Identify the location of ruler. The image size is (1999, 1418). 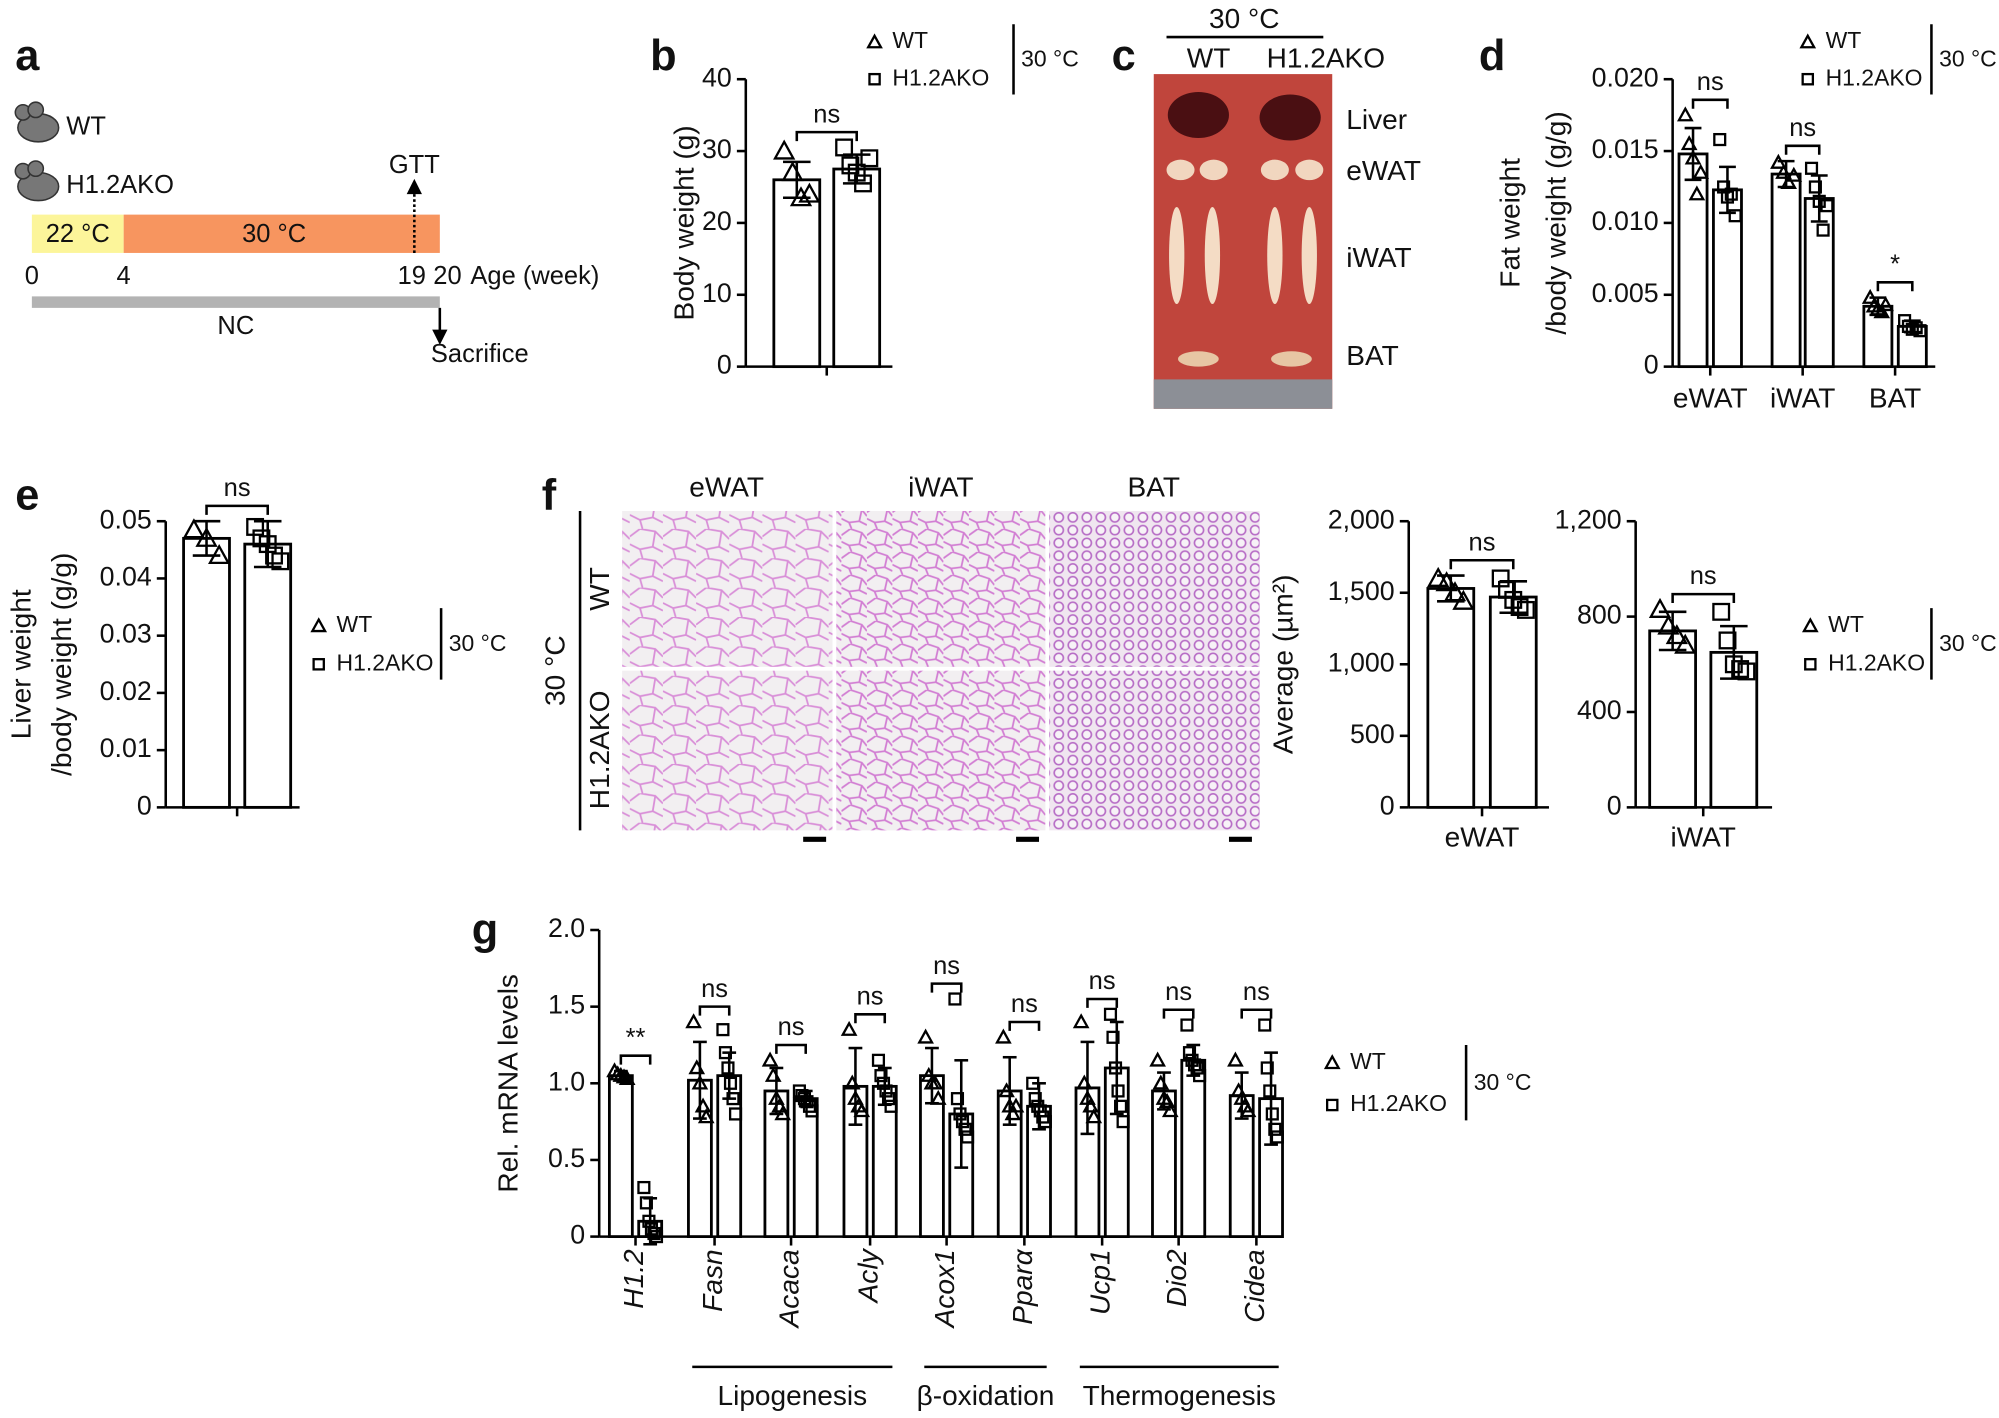
(1243, 394).